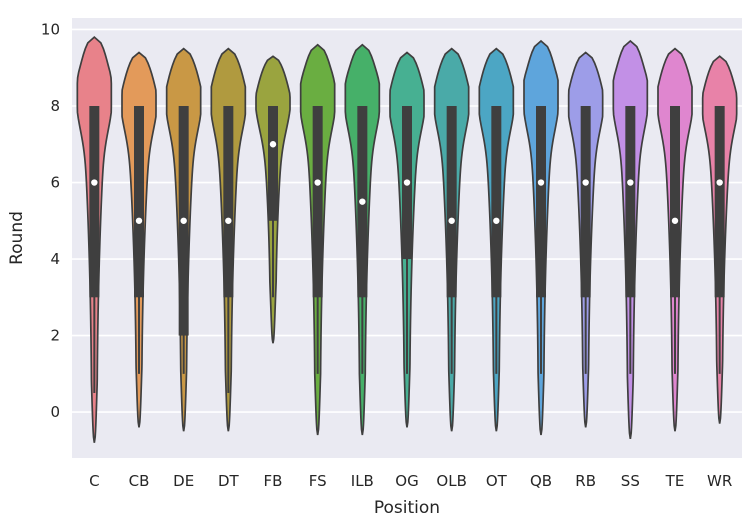 The image size is (752, 522). Describe the element at coordinates (497, 481) in the screenshot. I see `x-tick-label: OT` at that location.